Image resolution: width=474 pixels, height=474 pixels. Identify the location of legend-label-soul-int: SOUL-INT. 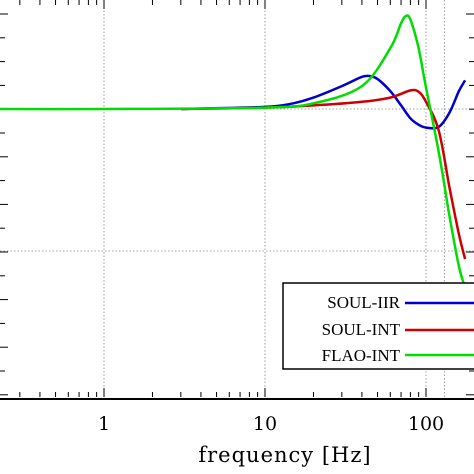
(361, 329).